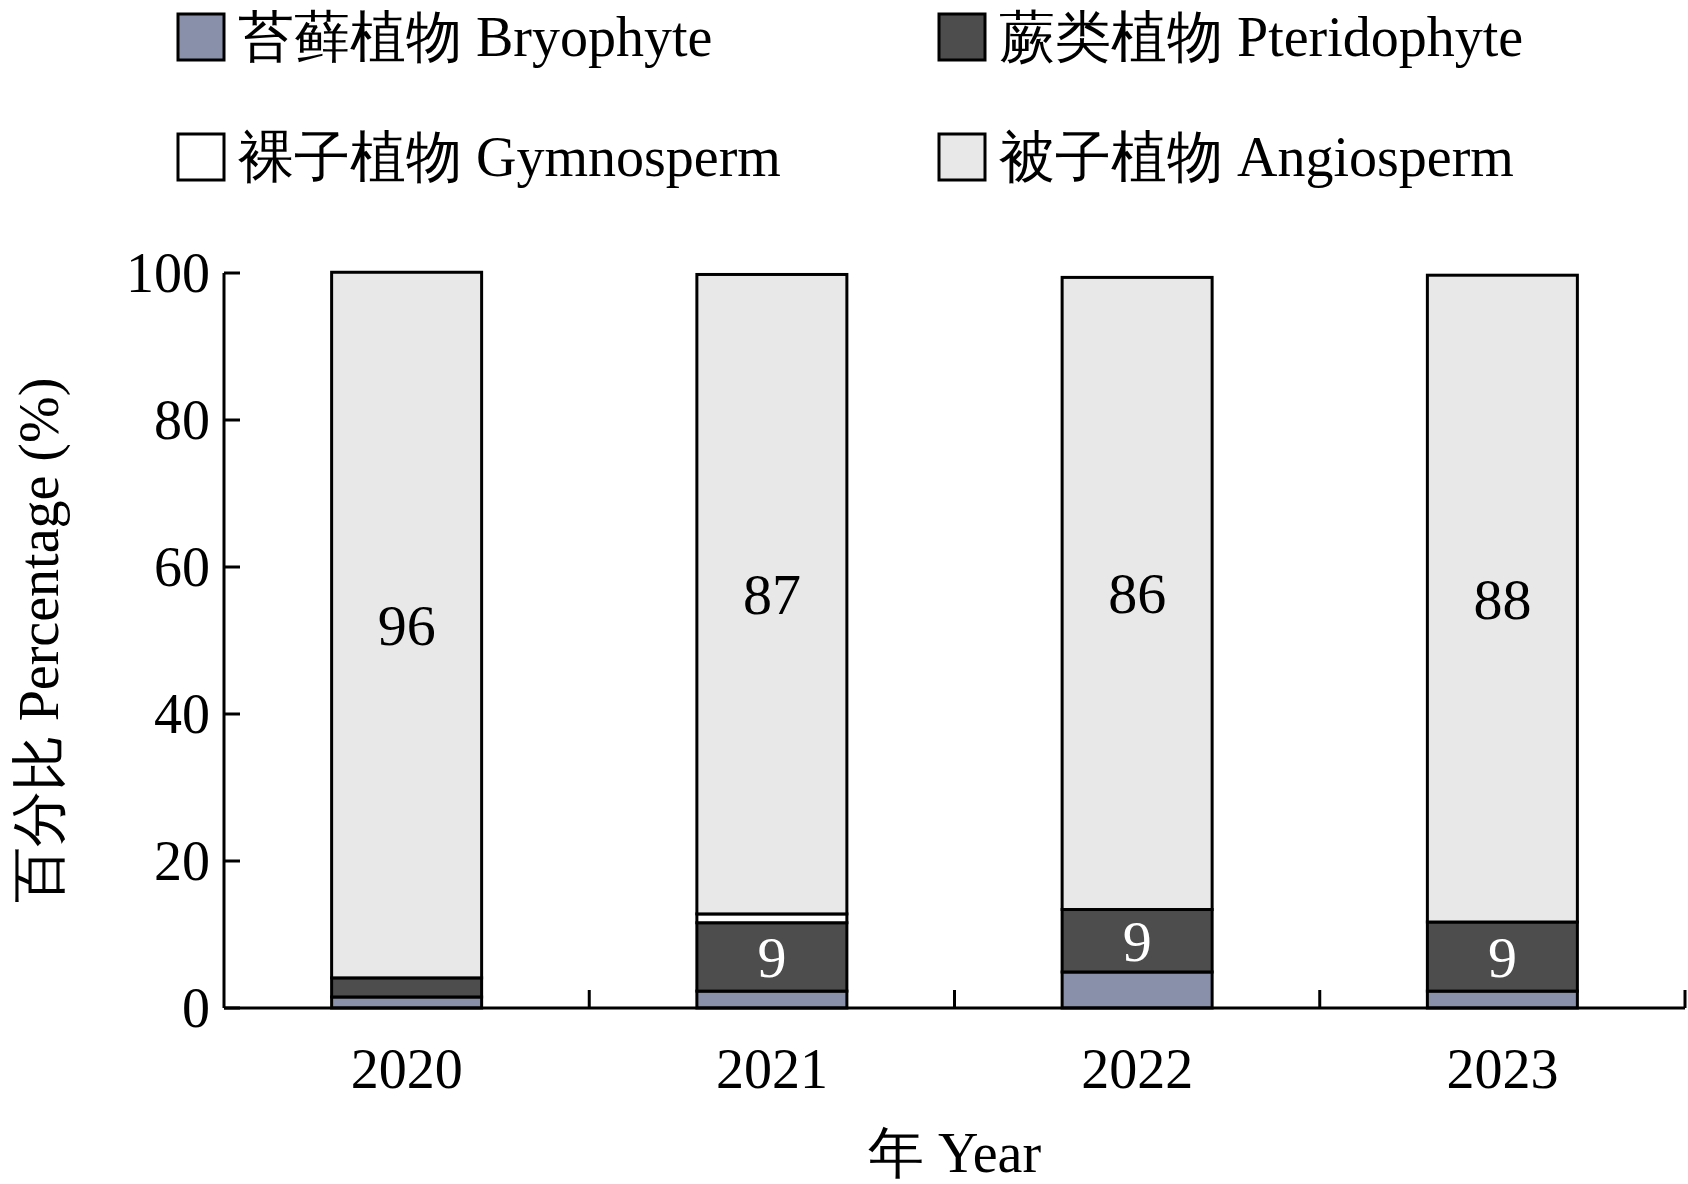 Image resolution: width=1688 pixels, height=1184 pixels. Describe the element at coordinates (475, 37) in the screenshot. I see `legend-label: 苔藓植物 Bryophyte` at that location.